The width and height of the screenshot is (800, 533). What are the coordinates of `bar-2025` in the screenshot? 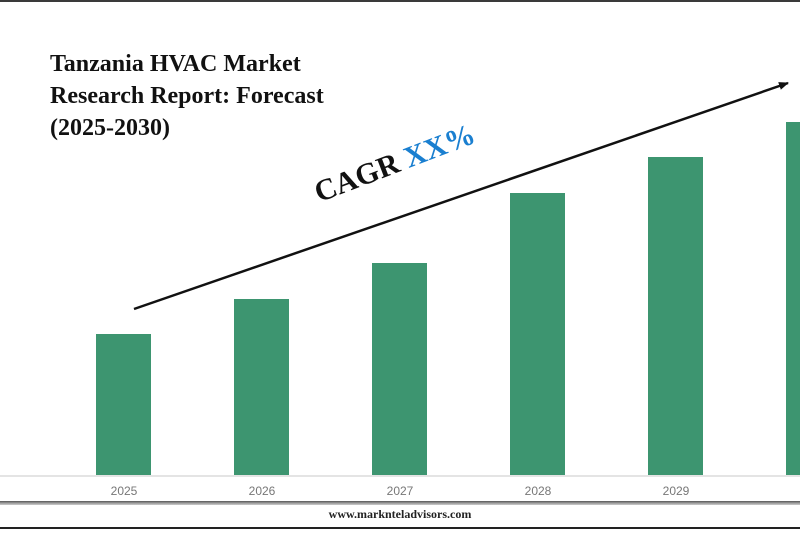 It's located at (123, 404).